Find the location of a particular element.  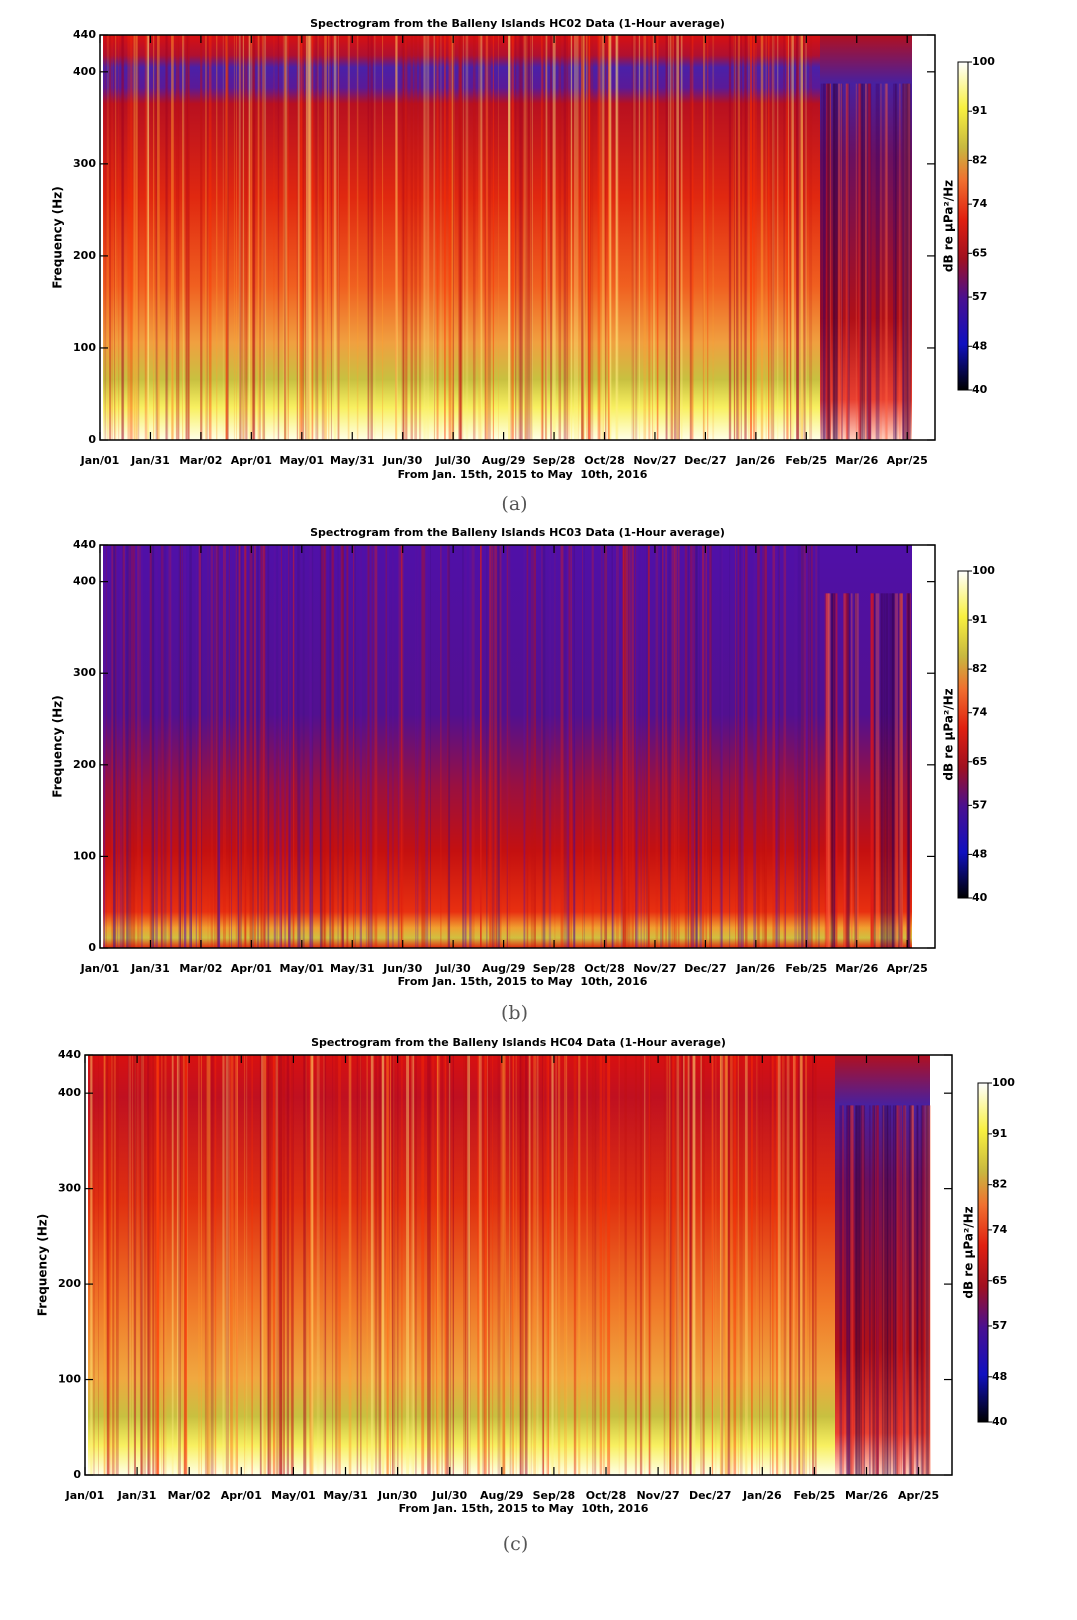

x-tick-label: Apr/25 is located at coordinates (918, 1495).